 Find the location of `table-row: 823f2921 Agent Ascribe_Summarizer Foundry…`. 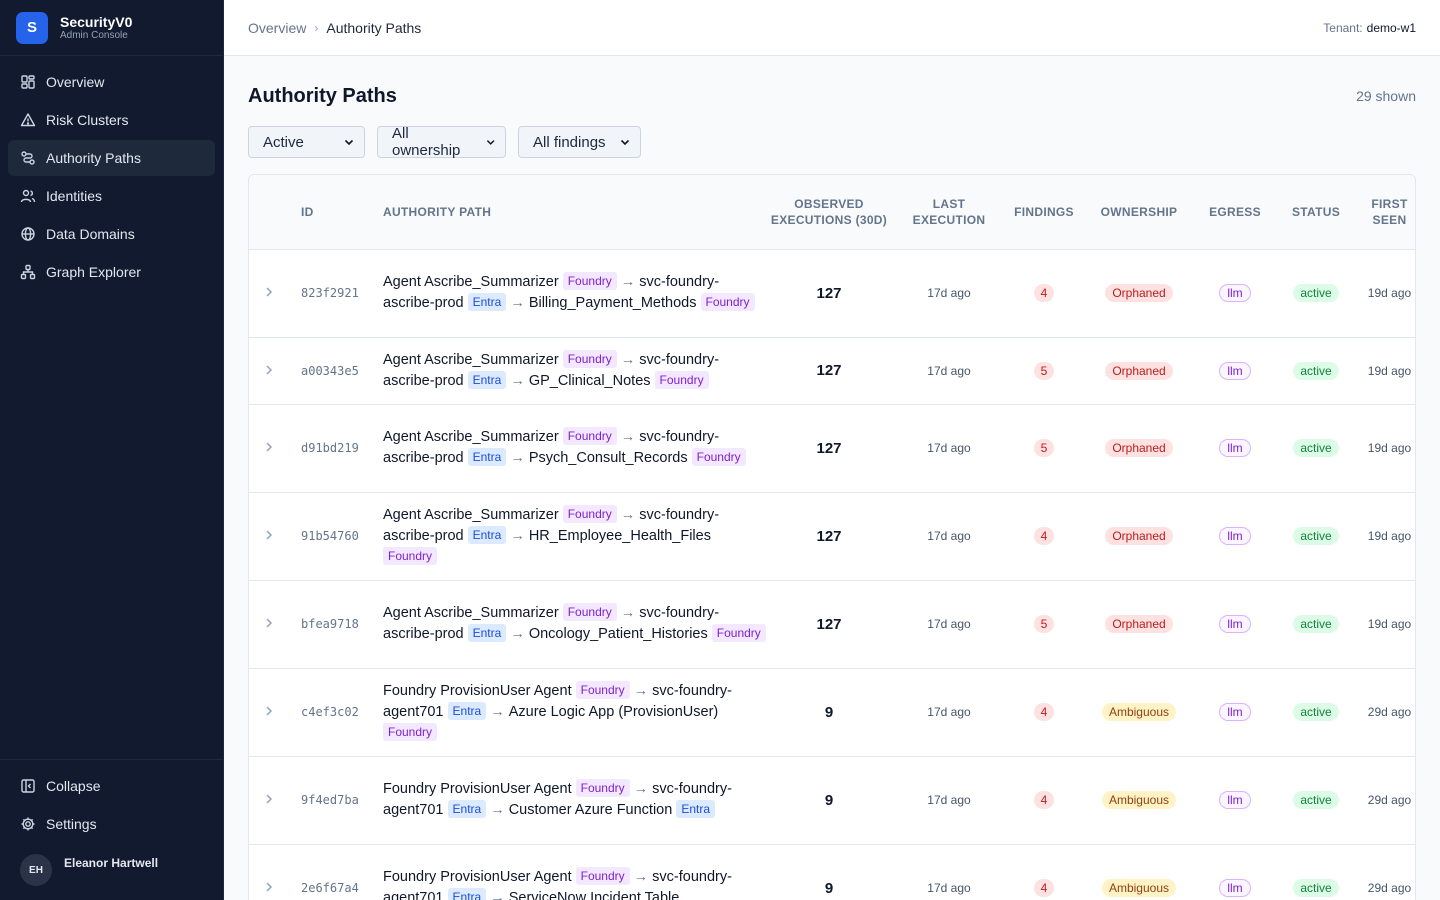

table-row: 823f2921 Agent Ascribe_Summarizer Foundry… is located at coordinates (832, 293).